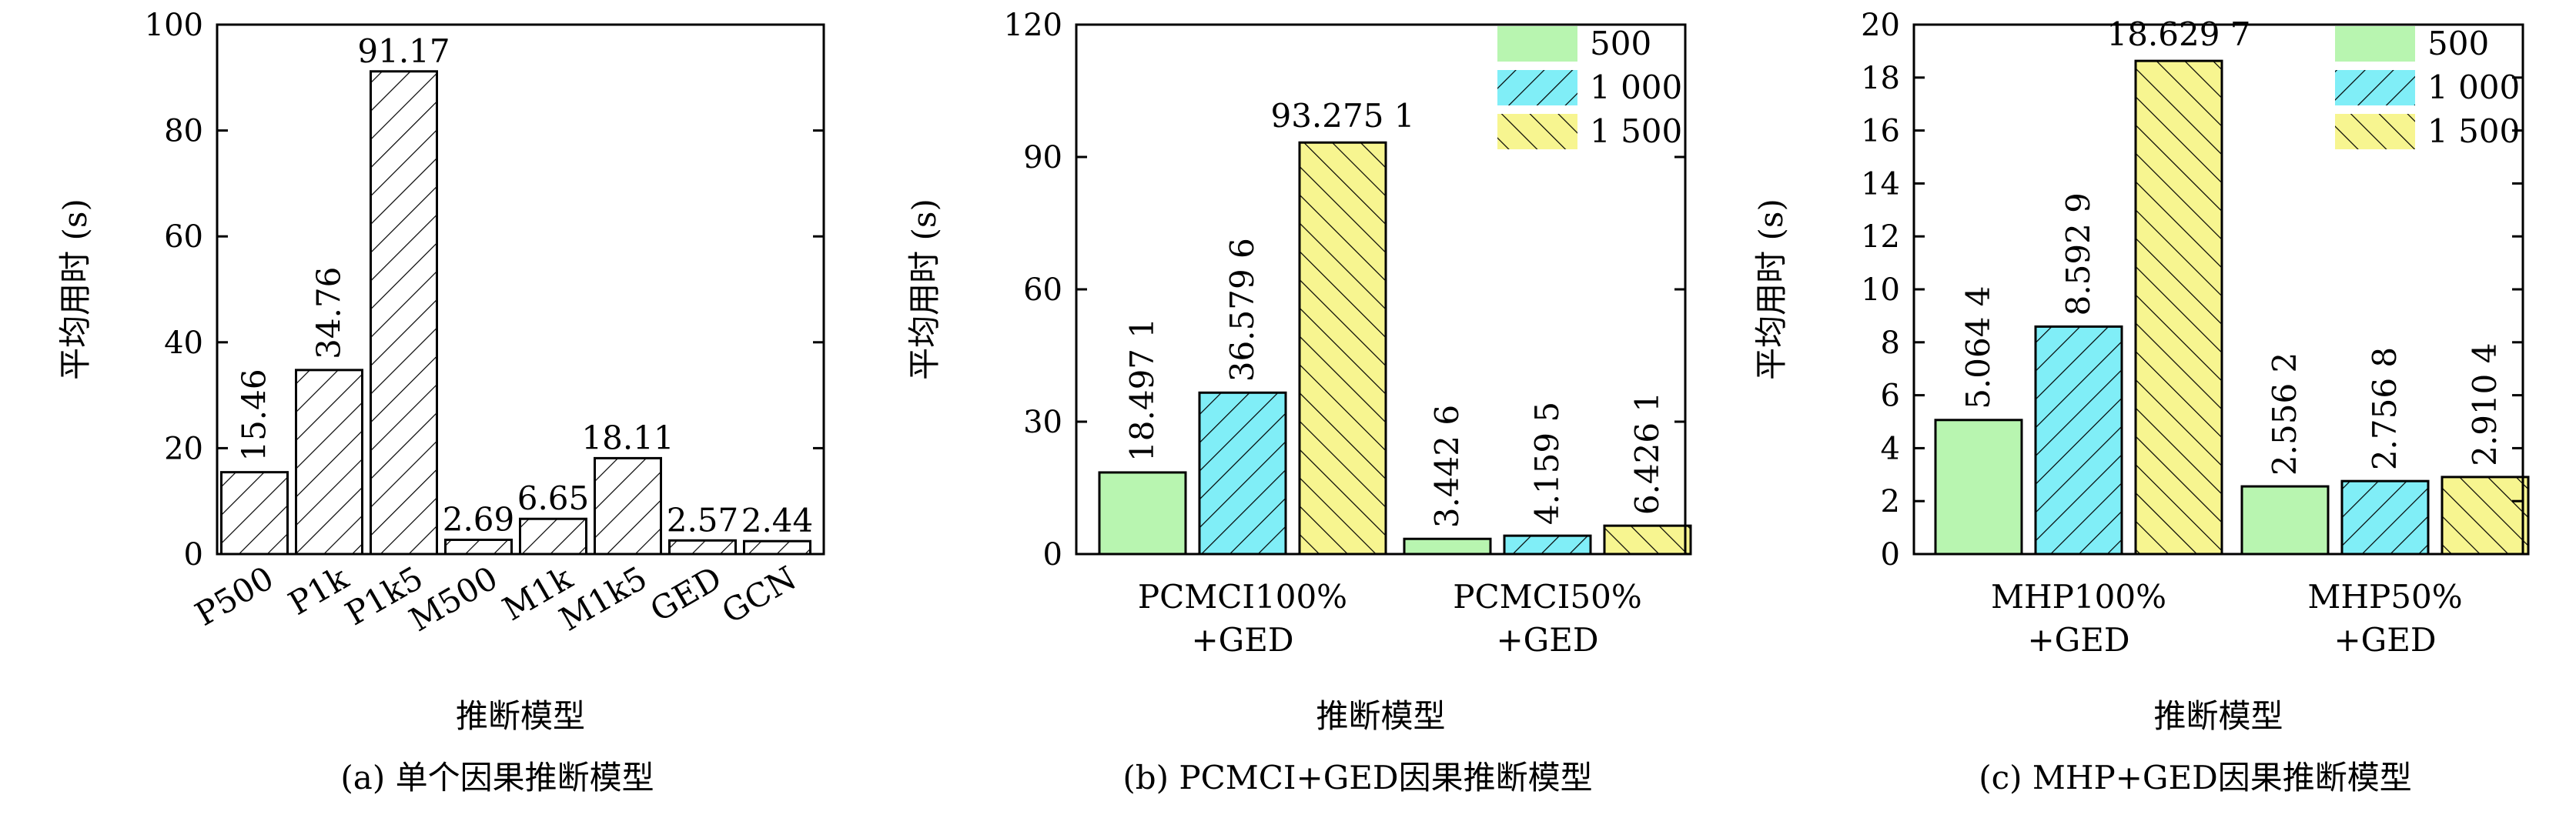  Describe the element at coordinates (1242, 310) in the screenshot. I see `data-label: 36.579 6` at that location.